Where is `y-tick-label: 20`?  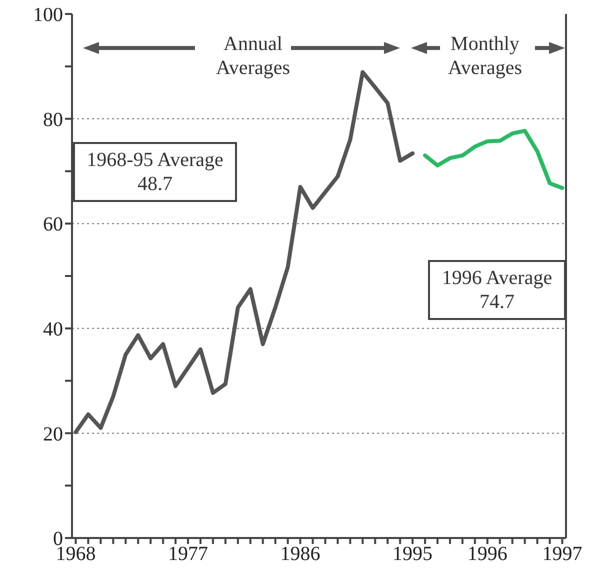 y-tick-label: 20 is located at coordinates (53, 434).